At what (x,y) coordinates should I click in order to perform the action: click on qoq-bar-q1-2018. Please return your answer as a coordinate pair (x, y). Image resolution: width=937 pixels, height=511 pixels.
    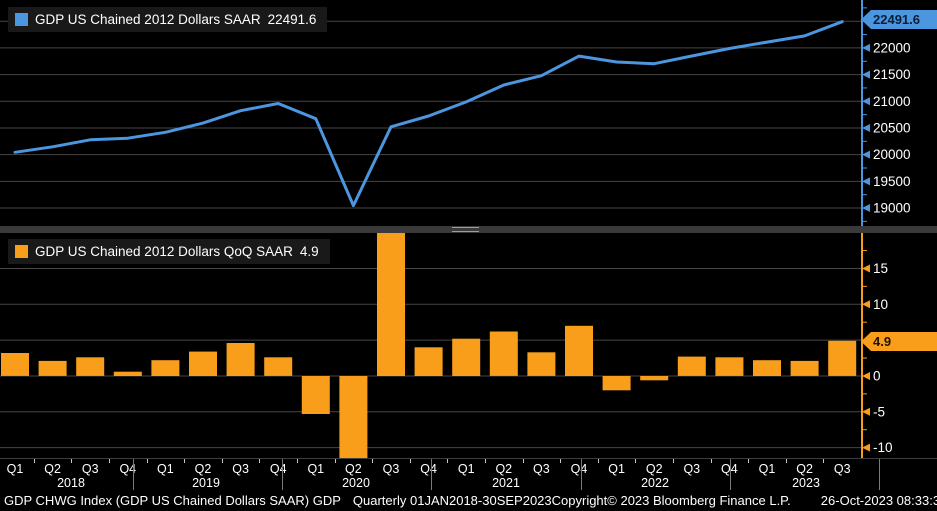
    Looking at the image, I should click on (15, 364).